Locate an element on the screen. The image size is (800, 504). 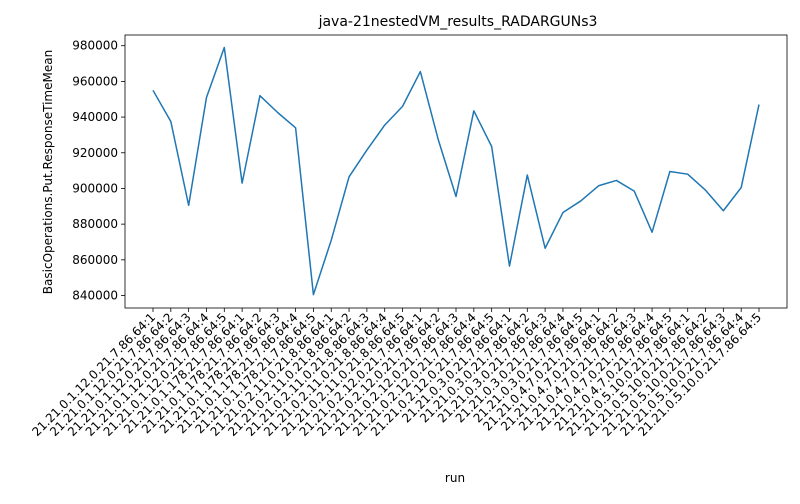
y-tick-label: 920000 is located at coordinates (95, 153).